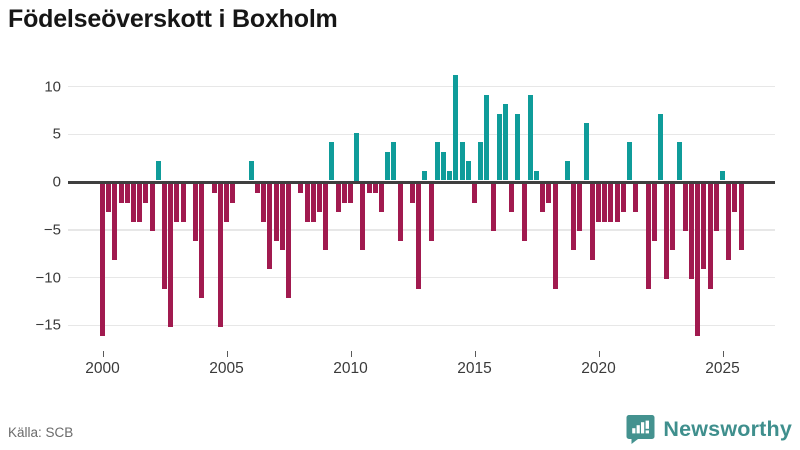 The height and width of the screenshot is (450, 800). I want to click on bar-2016Q1, so click(499, 147).